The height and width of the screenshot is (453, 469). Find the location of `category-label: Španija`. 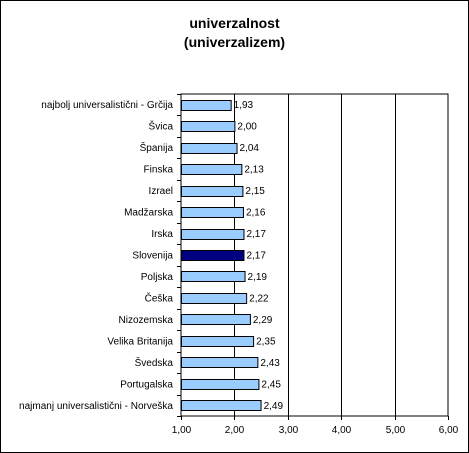

category-label: Španija is located at coordinates (157, 147).